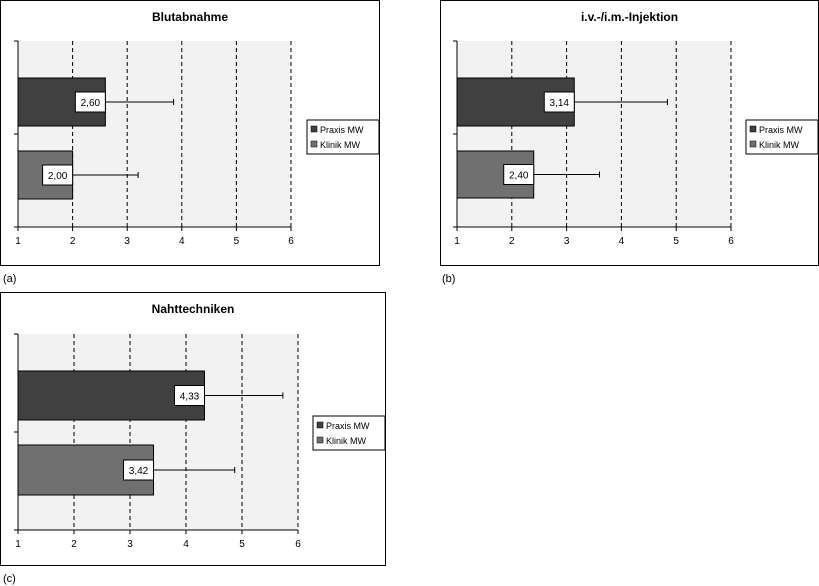  Describe the element at coordinates (629, 17) in the screenshot. I see `chart-title: i.v.-/i.m.-Injektion` at that location.